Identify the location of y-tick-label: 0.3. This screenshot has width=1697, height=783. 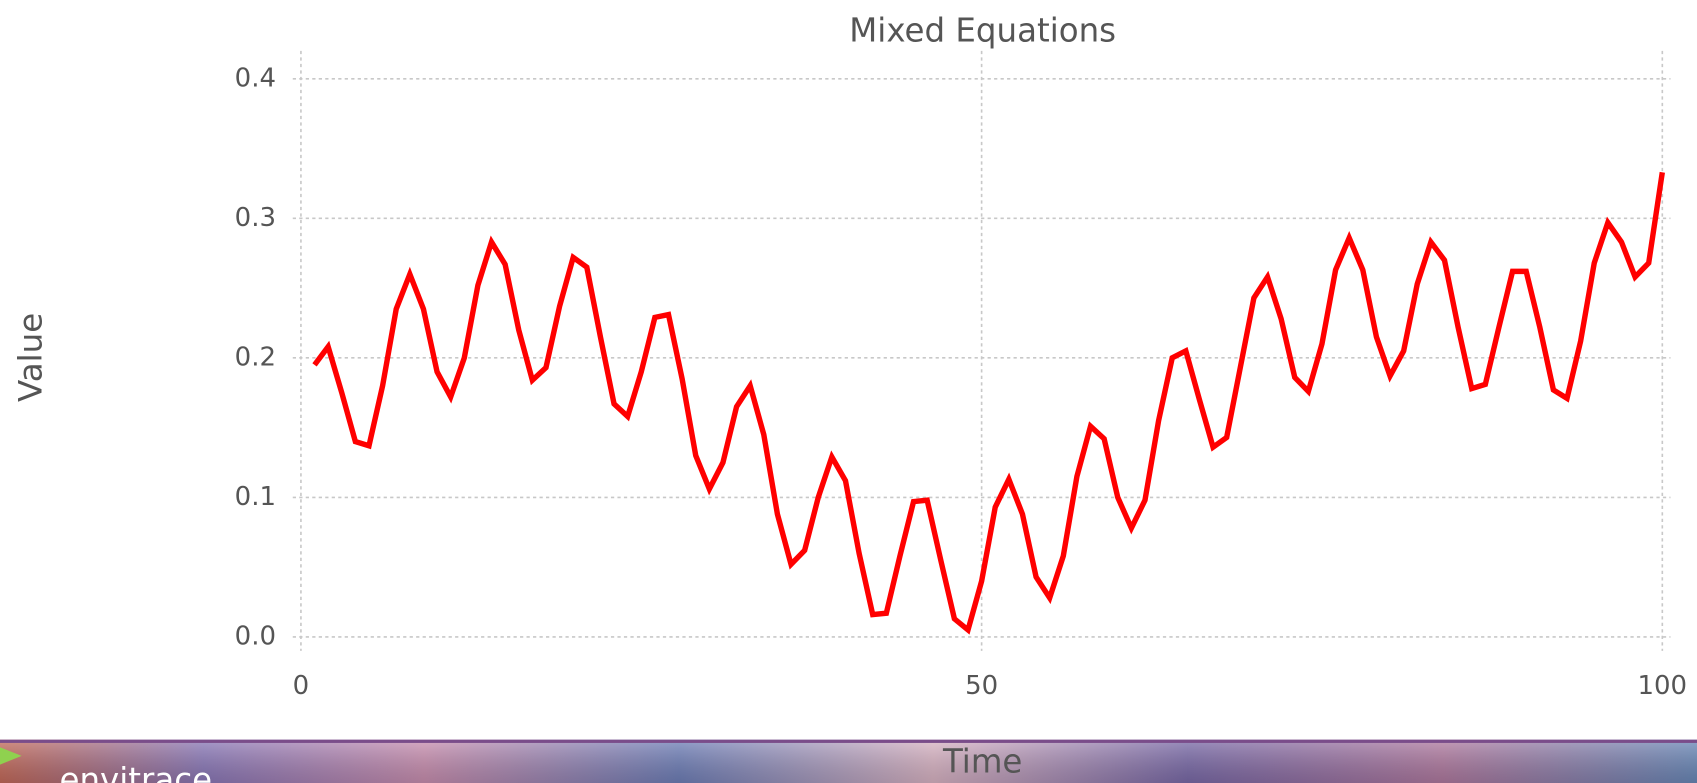
(255, 218).